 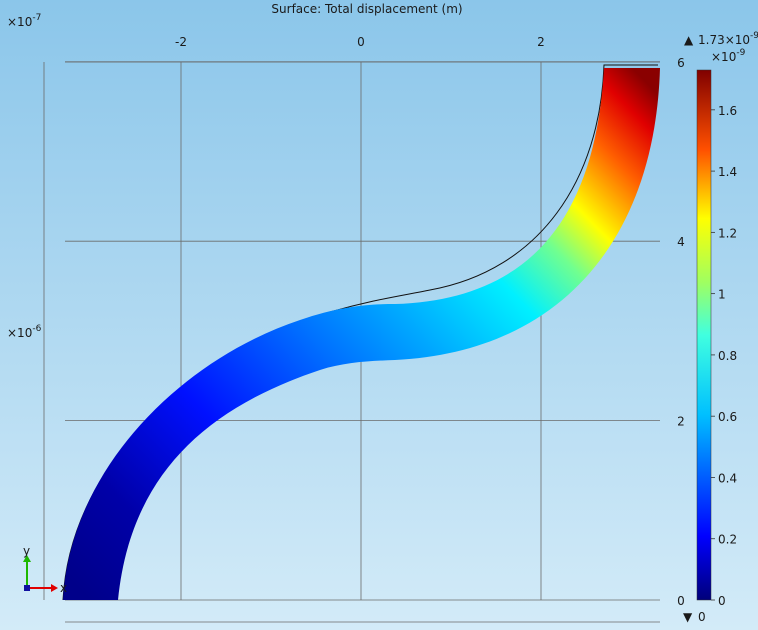 What do you see at coordinates (728, 39) in the screenshot?
I see `colorbar-max-label: 1.73×10⁻⁹` at bounding box center [728, 39].